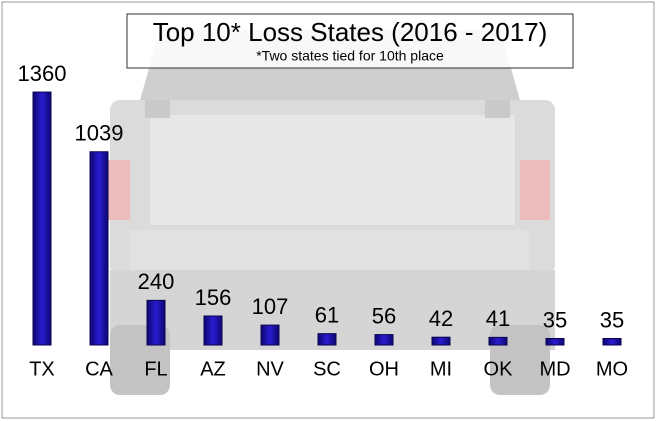  Describe the element at coordinates (155, 369) in the screenshot. I see `x-tick-label: FL` at that location.